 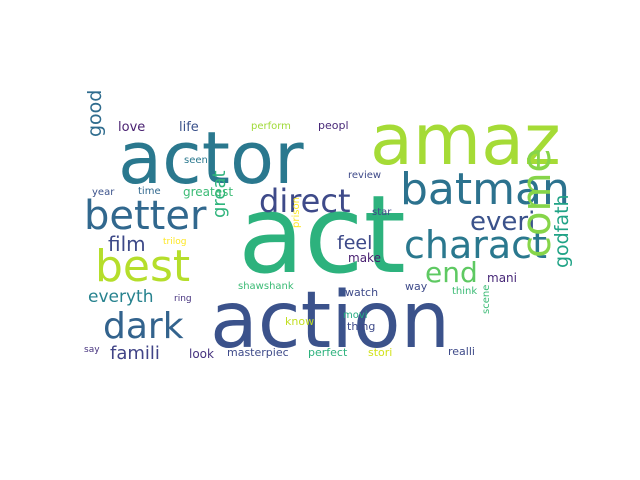 I want to click on word-everi: everi, so click(x=502, y=222).